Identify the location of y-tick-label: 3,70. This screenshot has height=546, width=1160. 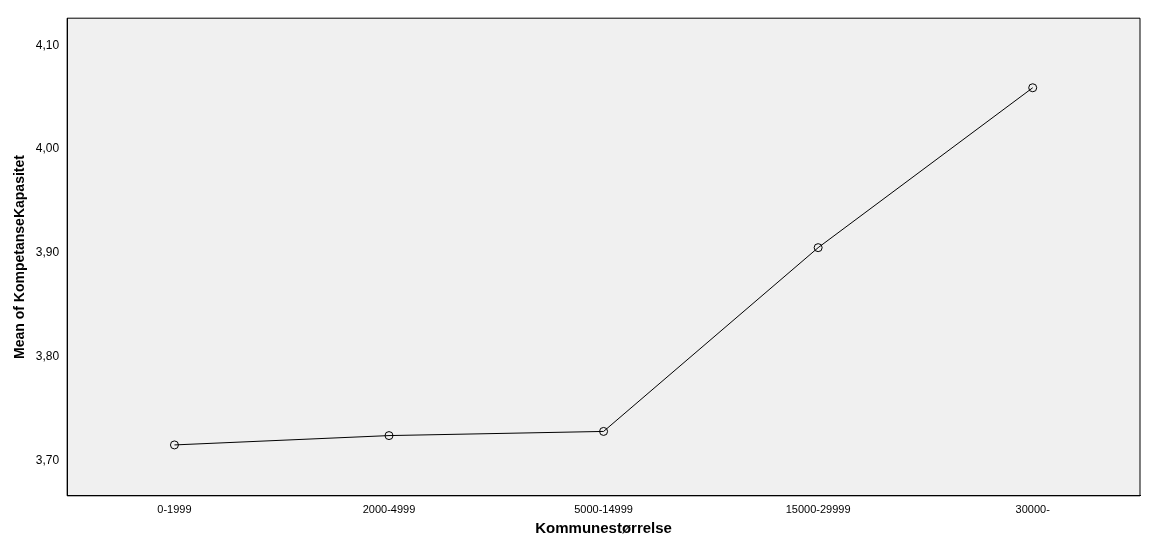
(47, 459).